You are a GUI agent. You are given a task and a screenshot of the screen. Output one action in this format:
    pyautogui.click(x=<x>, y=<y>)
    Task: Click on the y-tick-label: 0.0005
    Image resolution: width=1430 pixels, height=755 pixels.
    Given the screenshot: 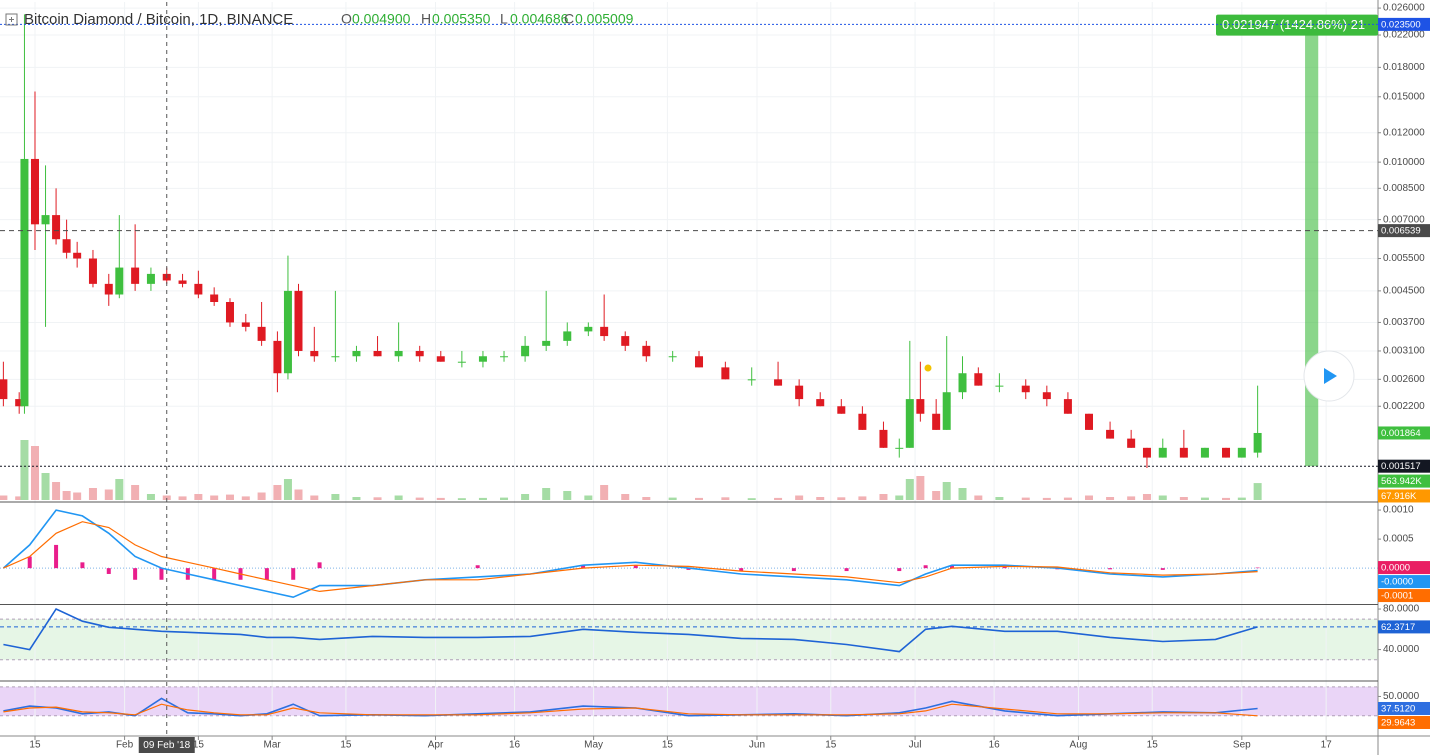 What is the action you would take?
    pyautogui.click(x=1398, y=539)
    